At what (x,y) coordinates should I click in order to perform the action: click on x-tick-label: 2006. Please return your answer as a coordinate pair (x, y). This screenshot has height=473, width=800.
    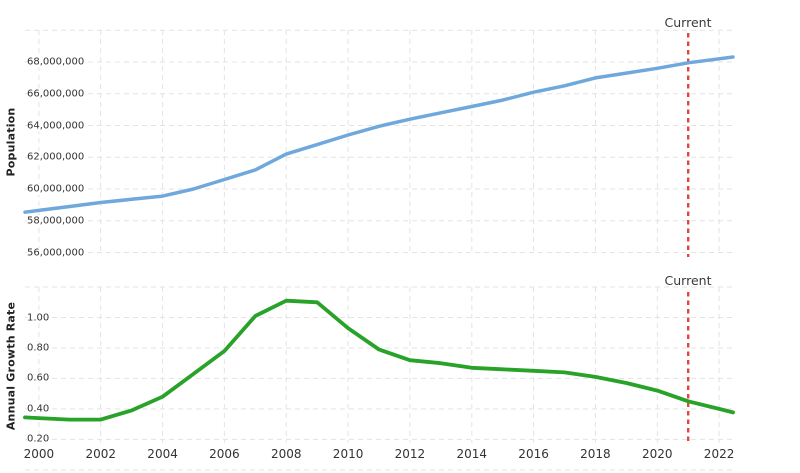
    Looking at the image, I should click on (224, 454).